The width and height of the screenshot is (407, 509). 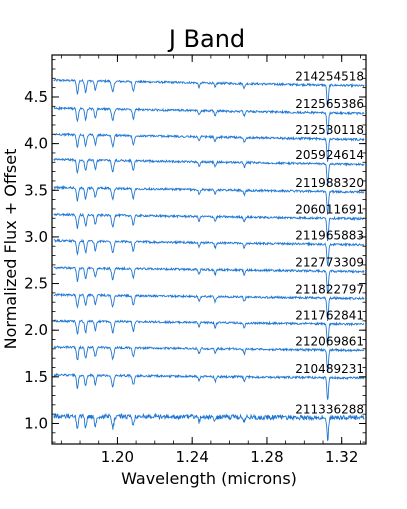 I want to click on series-label: 211762841, so click(x=329, y=315).